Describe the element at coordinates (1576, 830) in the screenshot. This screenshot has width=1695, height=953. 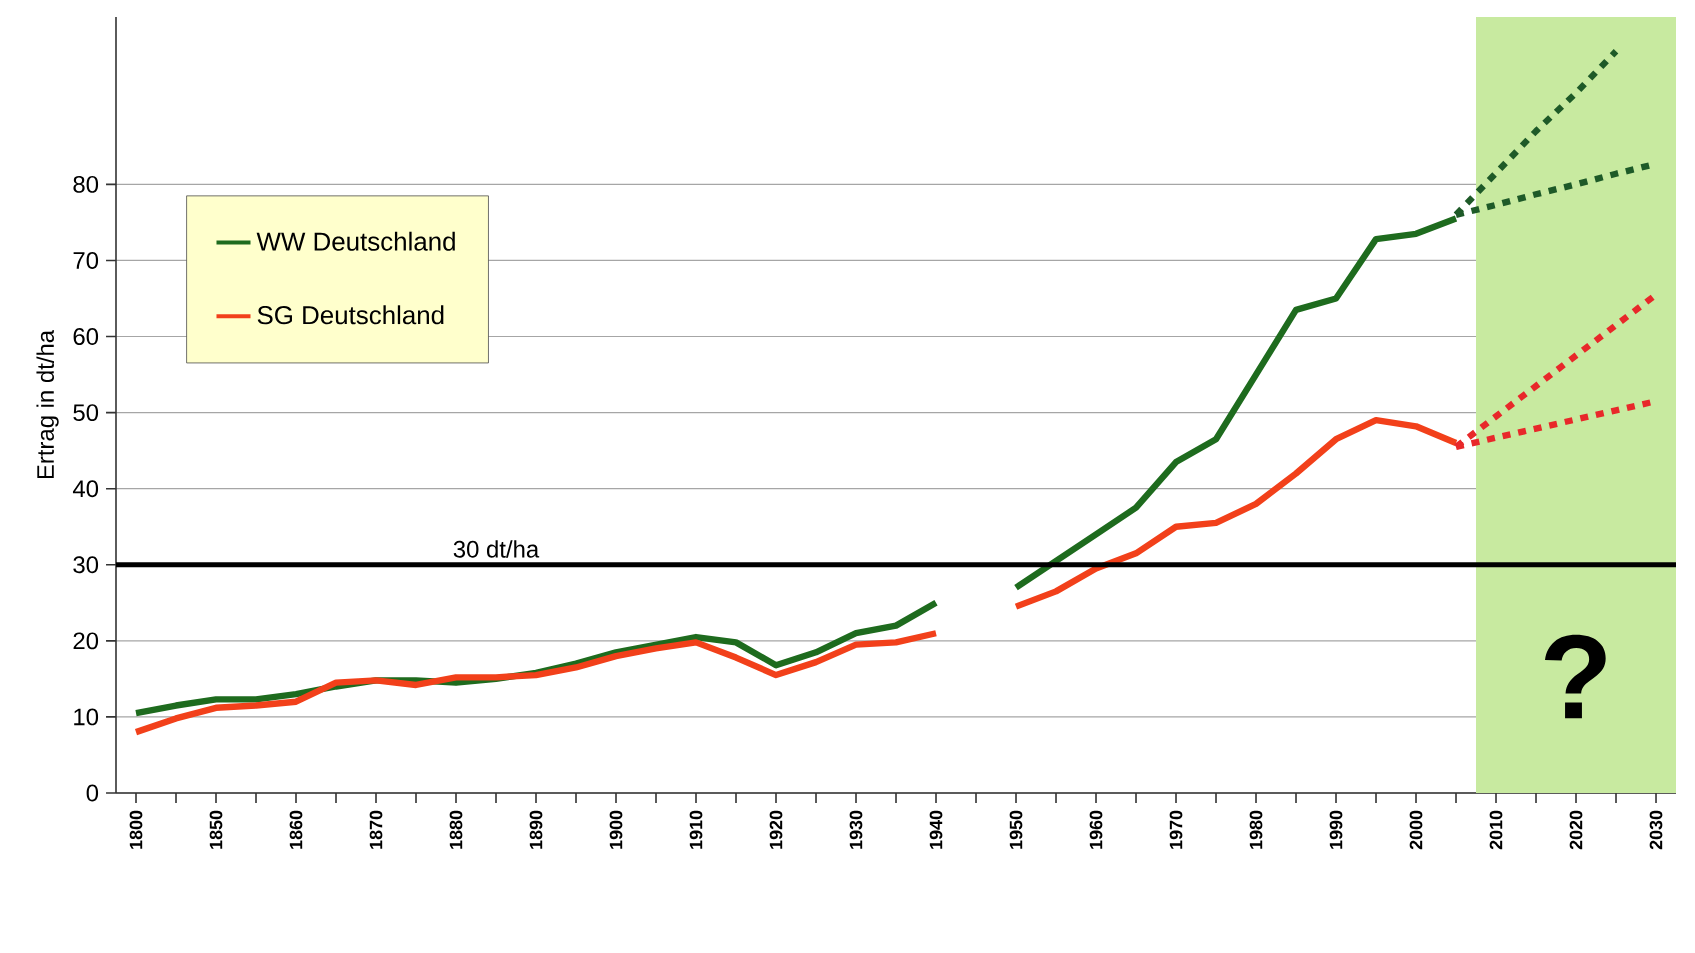
I see `x-tick-label: 2020` at that location.